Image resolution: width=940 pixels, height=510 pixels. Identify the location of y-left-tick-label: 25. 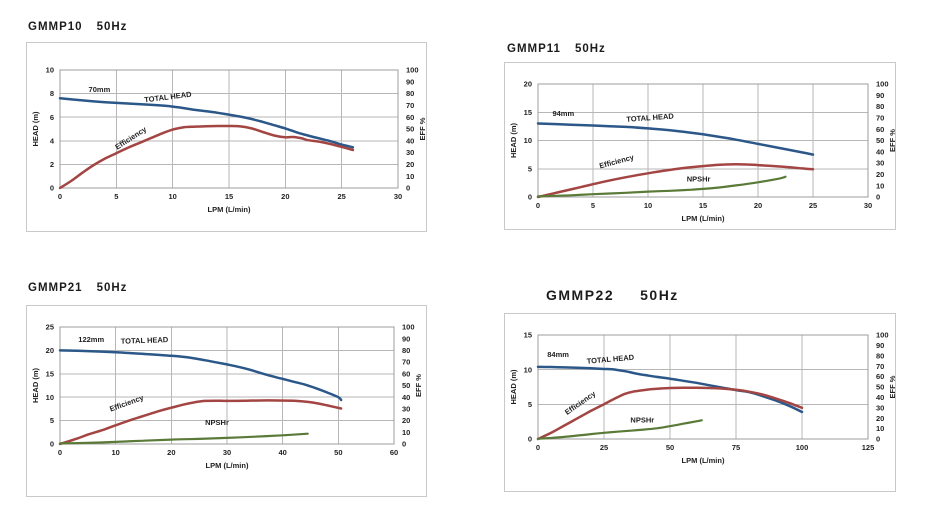
(50, 327).